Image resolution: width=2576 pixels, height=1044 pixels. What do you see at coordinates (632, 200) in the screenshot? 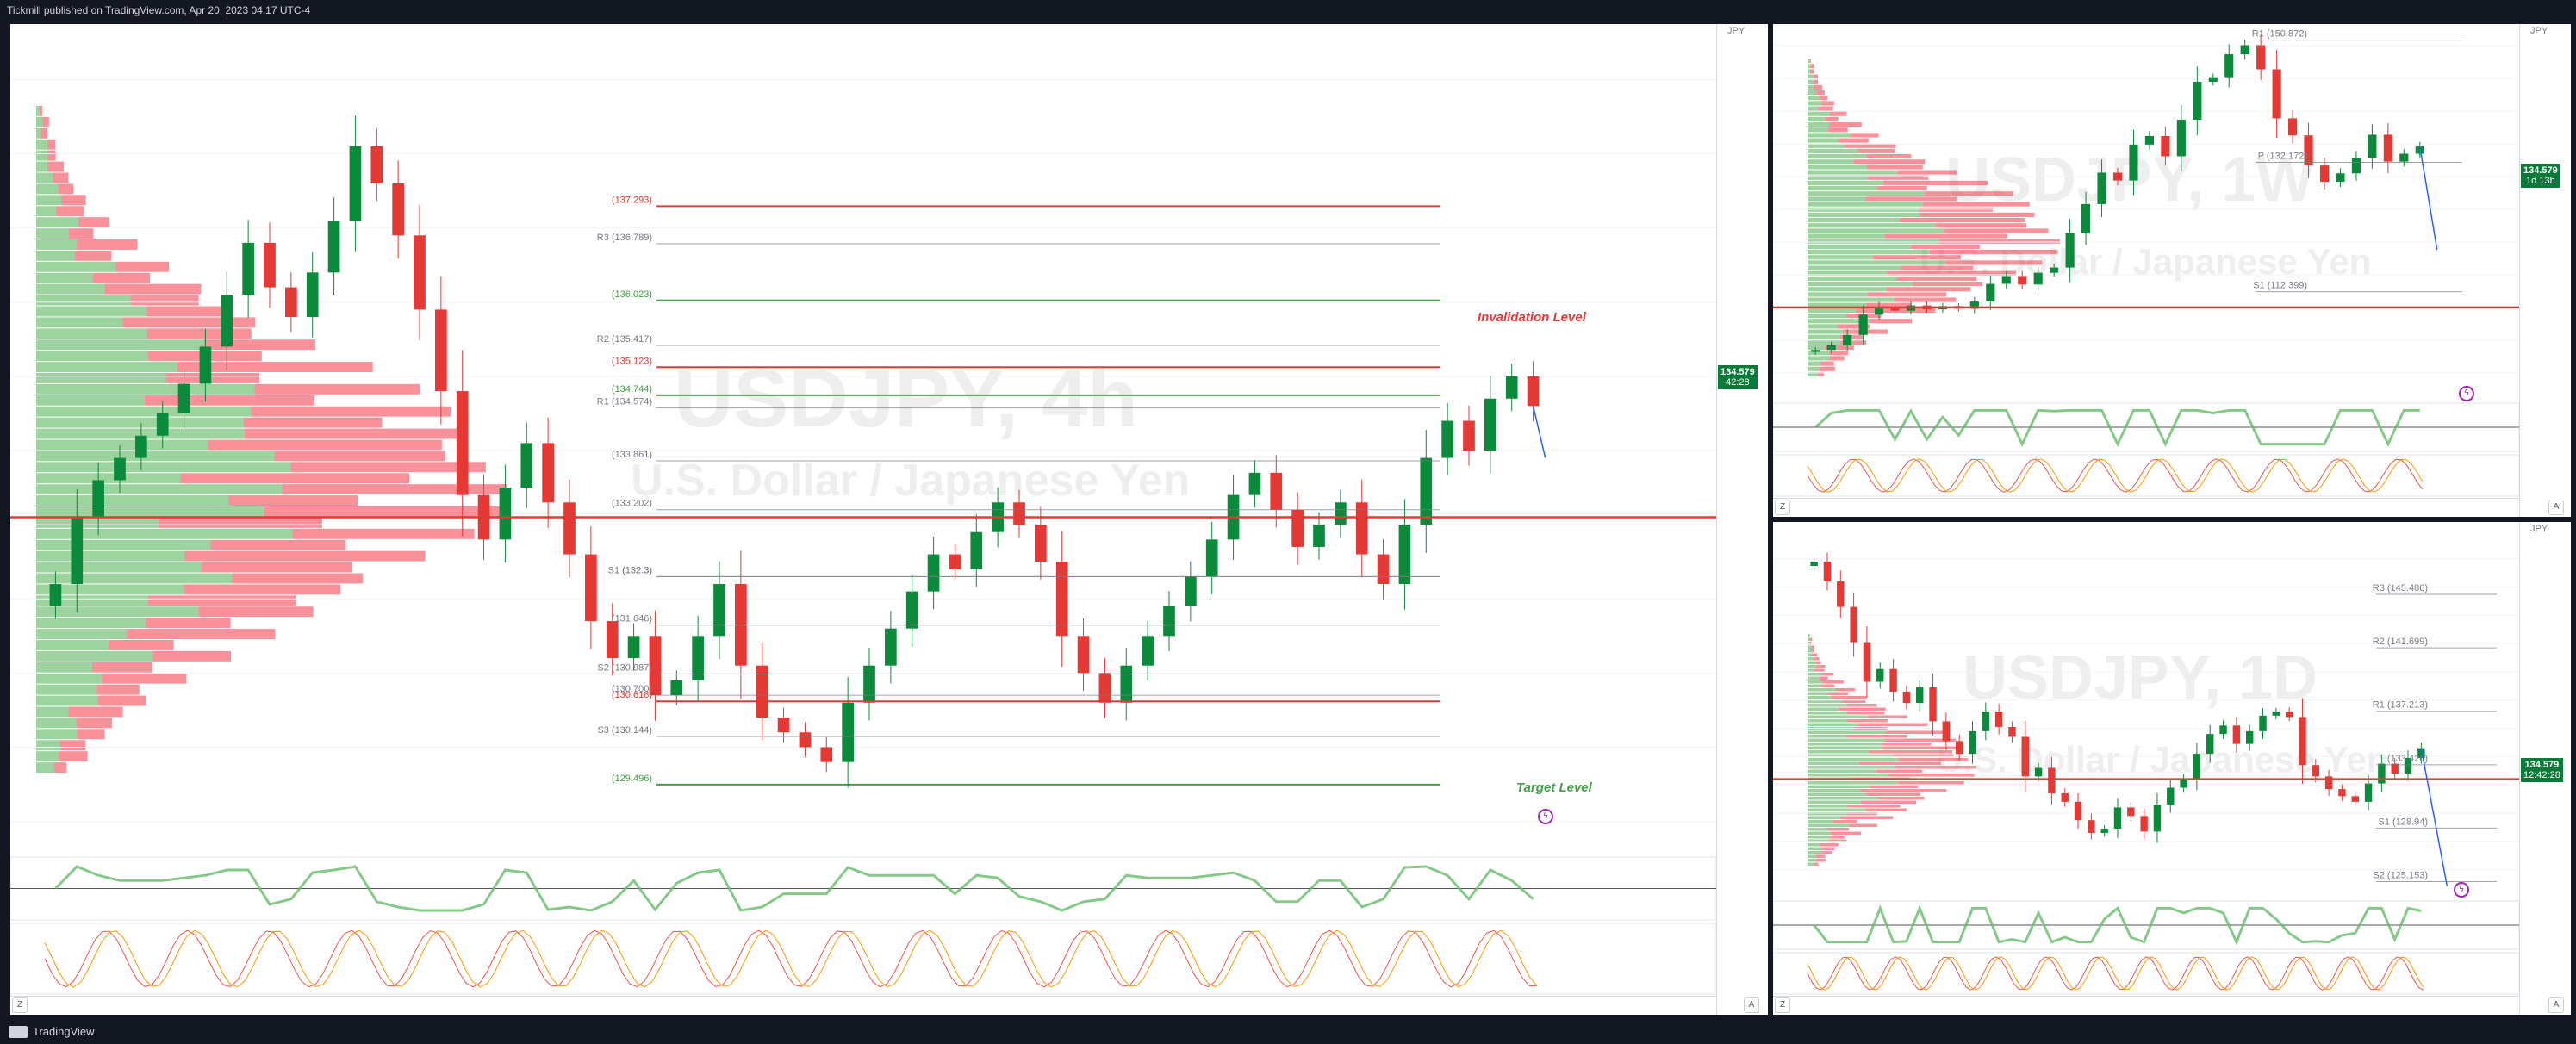
I see `level-label: (137.293)` at bounding box center [632, 200].